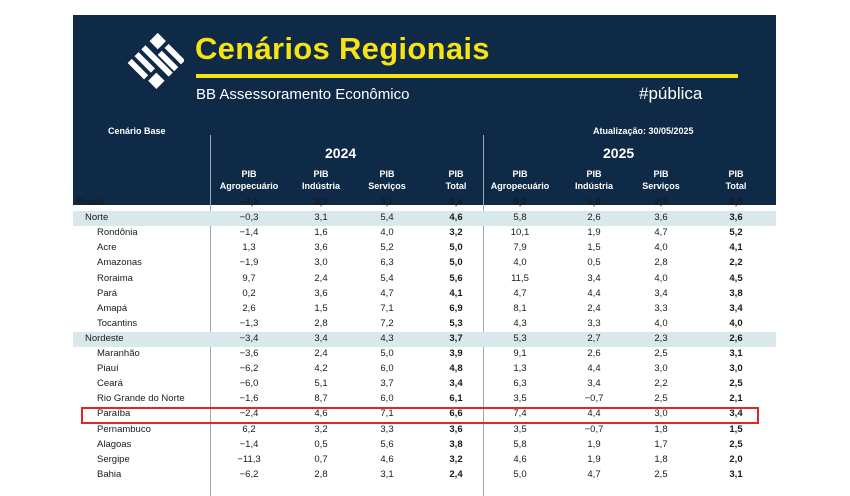  Describe the element at coordinates (249, 459) in the screenshot. I see `table-cell: −11,3` at that location.